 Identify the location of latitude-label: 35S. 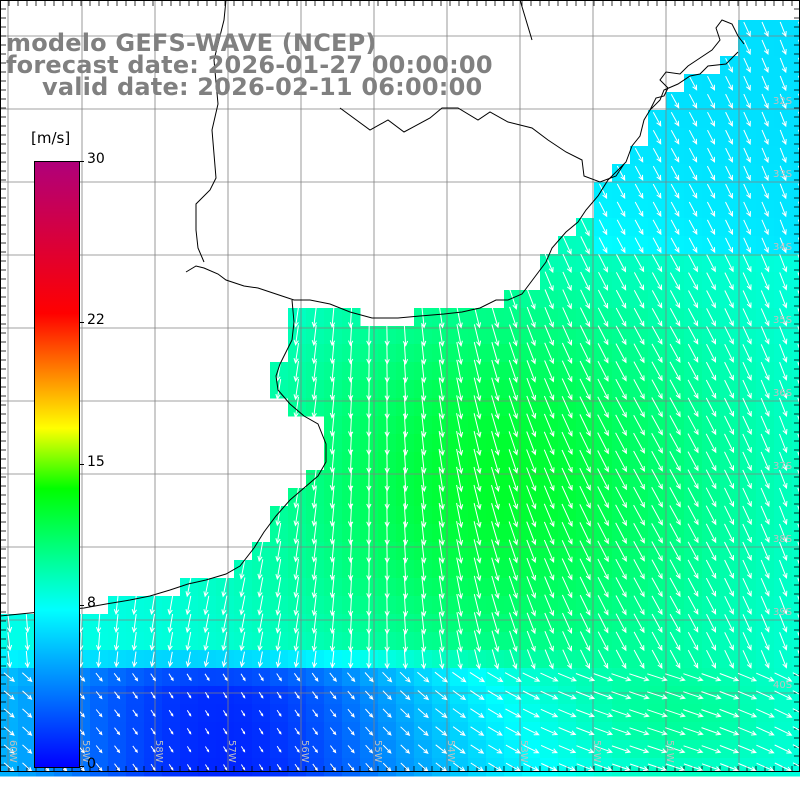
(783, 320).